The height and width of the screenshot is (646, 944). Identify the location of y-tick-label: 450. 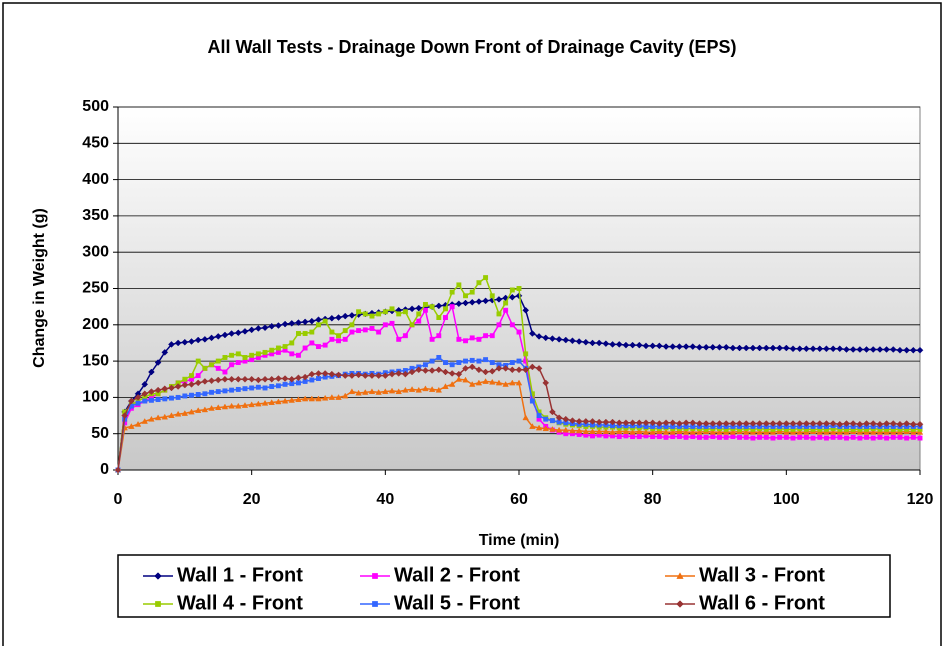
(95, 143).